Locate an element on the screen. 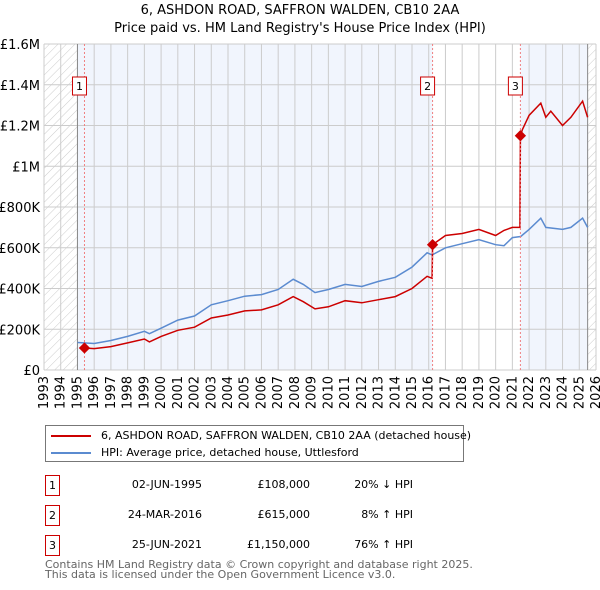  y-tick-label: £1M is located at coordinates (26, 167).